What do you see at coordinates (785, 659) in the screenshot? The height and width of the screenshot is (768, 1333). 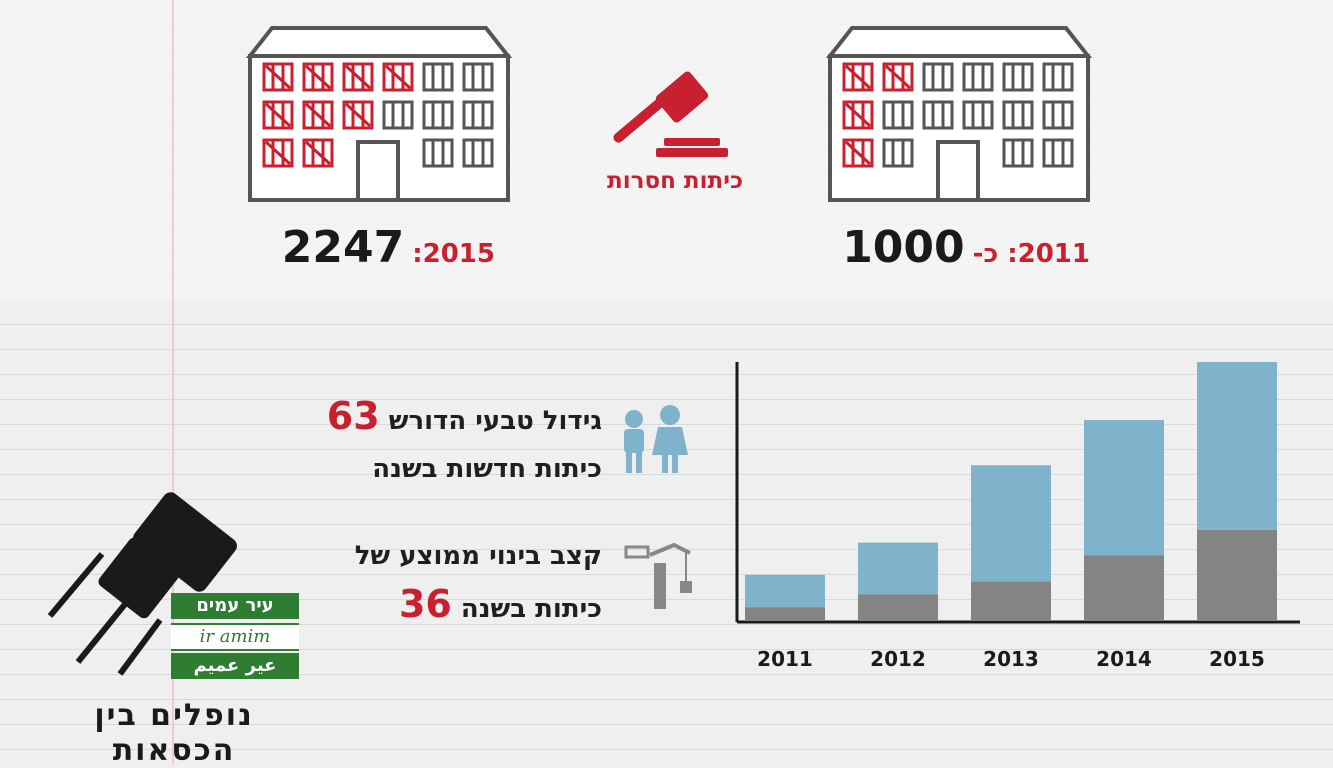 I see `x-tick-label-2011: 2011` at bounding box center [785, 659].